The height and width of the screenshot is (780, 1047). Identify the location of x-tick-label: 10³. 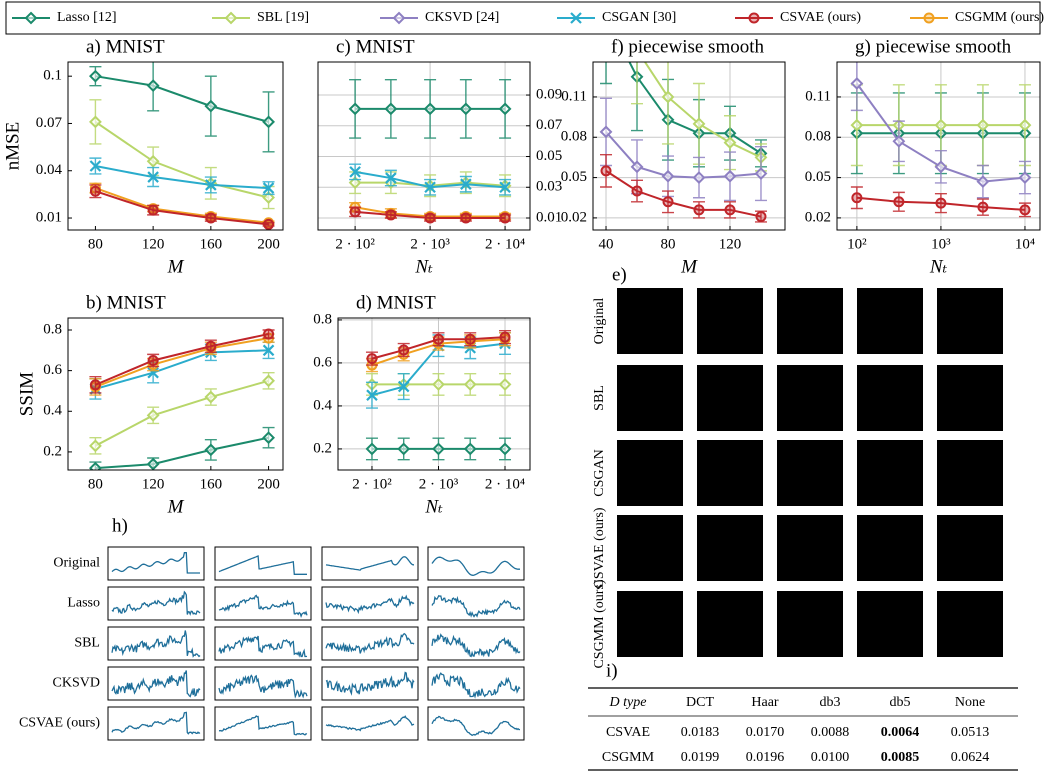
(941, 244).